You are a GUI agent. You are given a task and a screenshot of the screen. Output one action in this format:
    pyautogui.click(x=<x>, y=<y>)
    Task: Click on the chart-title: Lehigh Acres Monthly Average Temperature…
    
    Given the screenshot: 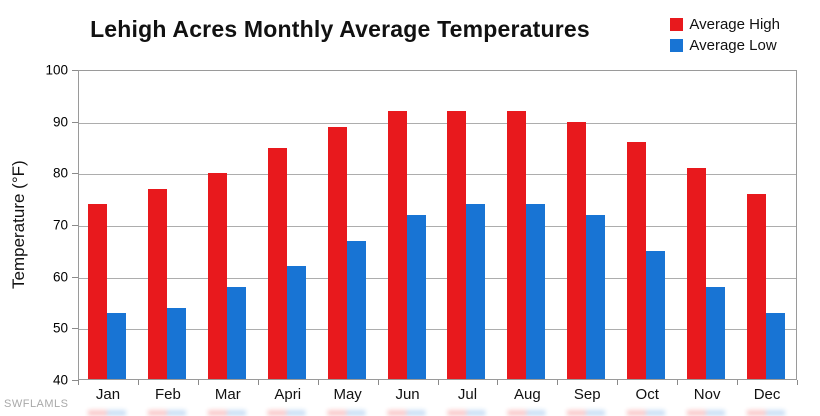 What is the action you would take?
    pyautogui.click(x=340, y=29)
    